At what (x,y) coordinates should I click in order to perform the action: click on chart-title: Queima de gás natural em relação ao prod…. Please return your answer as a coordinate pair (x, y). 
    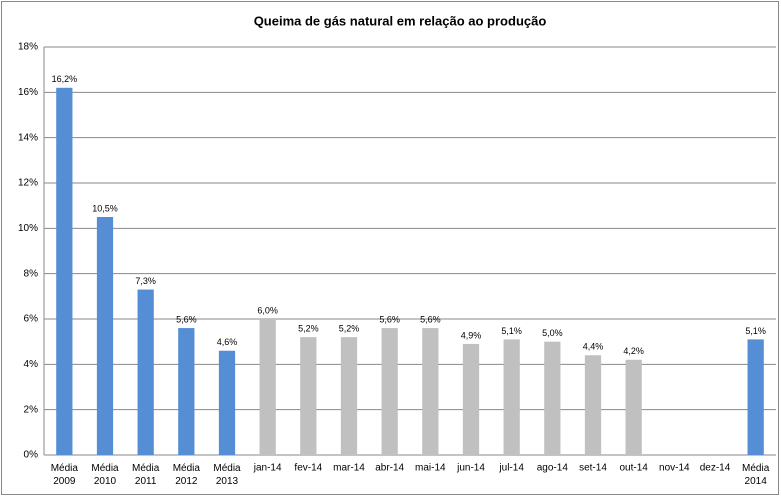
    Looking at the image, I should click on (400, 20).